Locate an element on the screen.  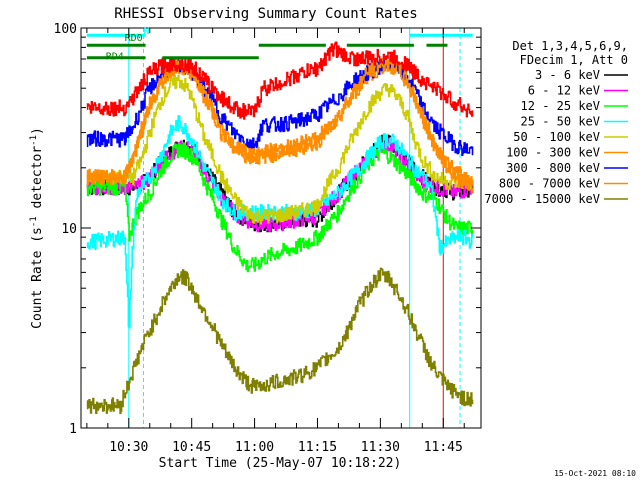
y-axis-label: Count Rate (s-1 detector-1) is located at coordinates (37, 228).